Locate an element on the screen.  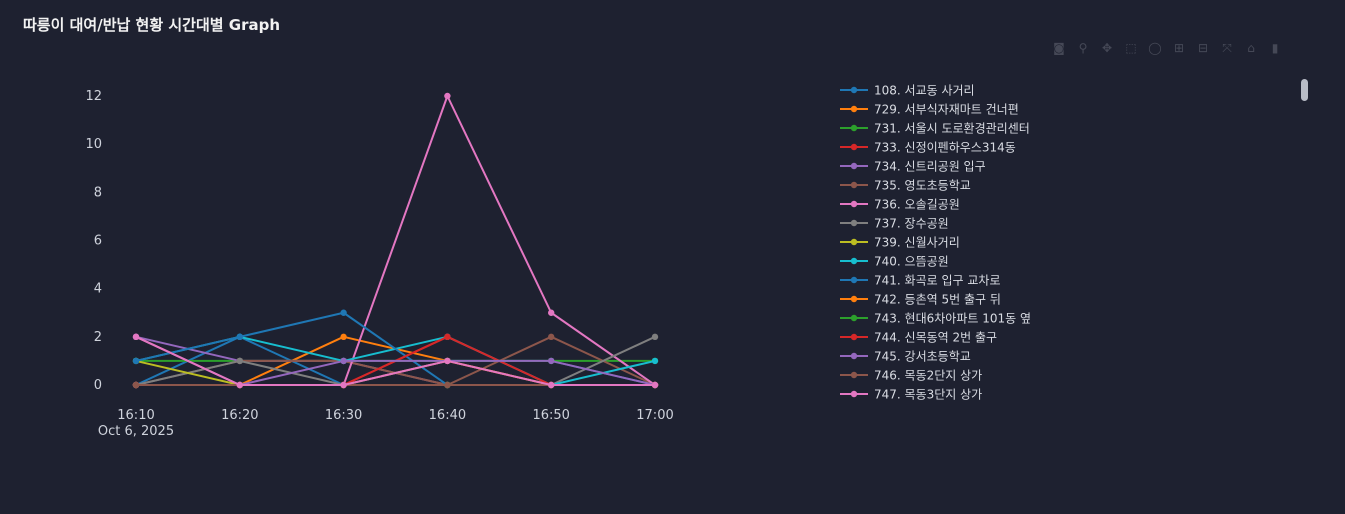
legend-item: 747. 목동3단지 상가 is located at coordinates (911, 395).